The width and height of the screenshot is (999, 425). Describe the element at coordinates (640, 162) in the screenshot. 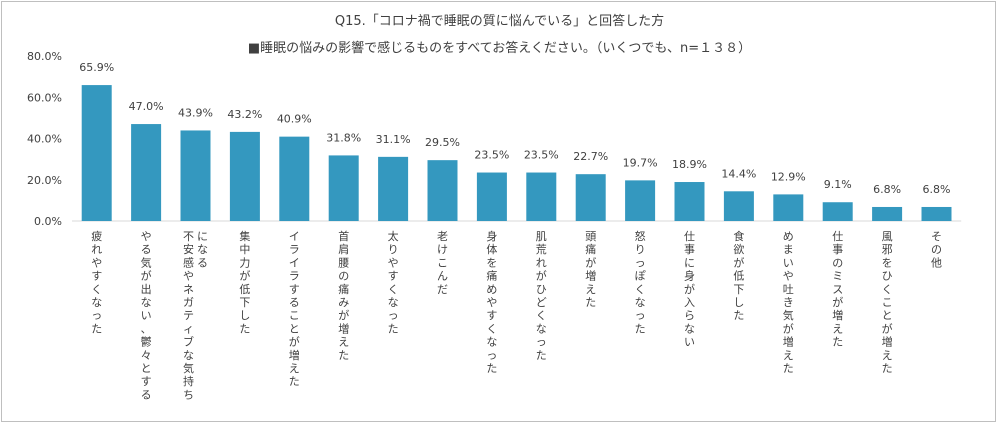

I see `data-label: 19.7%` at that location.